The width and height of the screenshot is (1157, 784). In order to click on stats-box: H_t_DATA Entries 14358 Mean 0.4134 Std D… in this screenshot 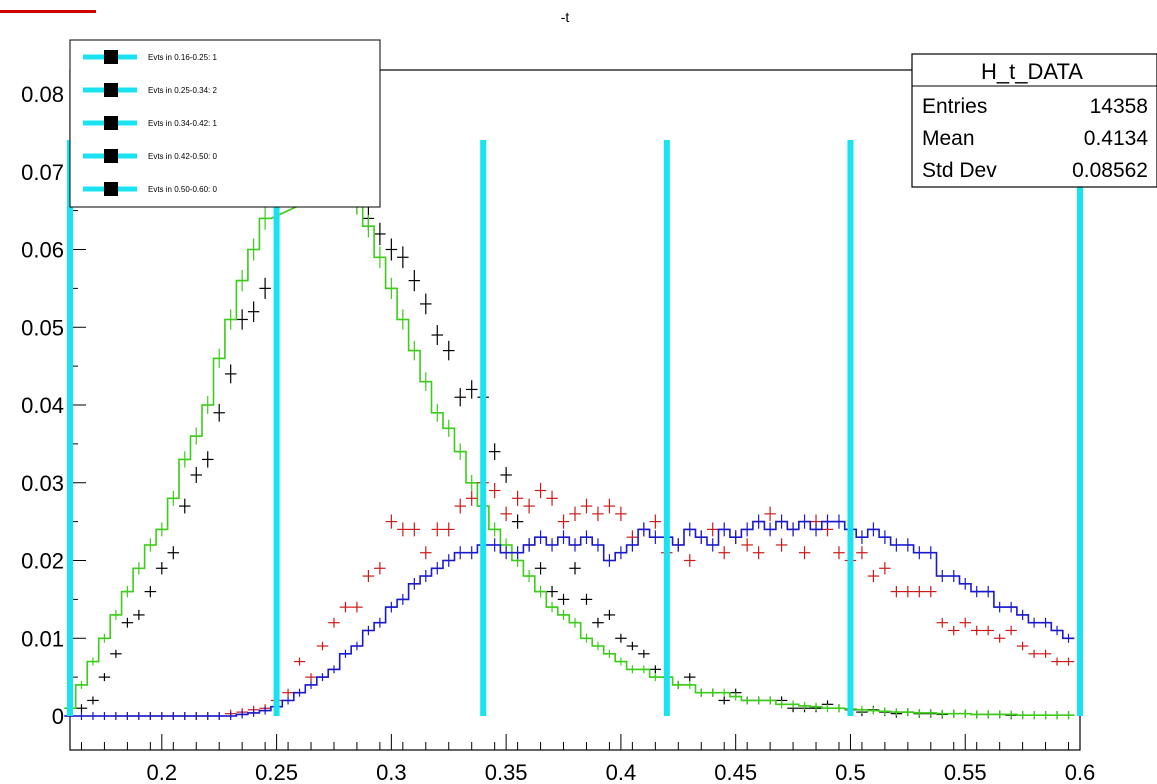, I will do `click(1034, 120)`.